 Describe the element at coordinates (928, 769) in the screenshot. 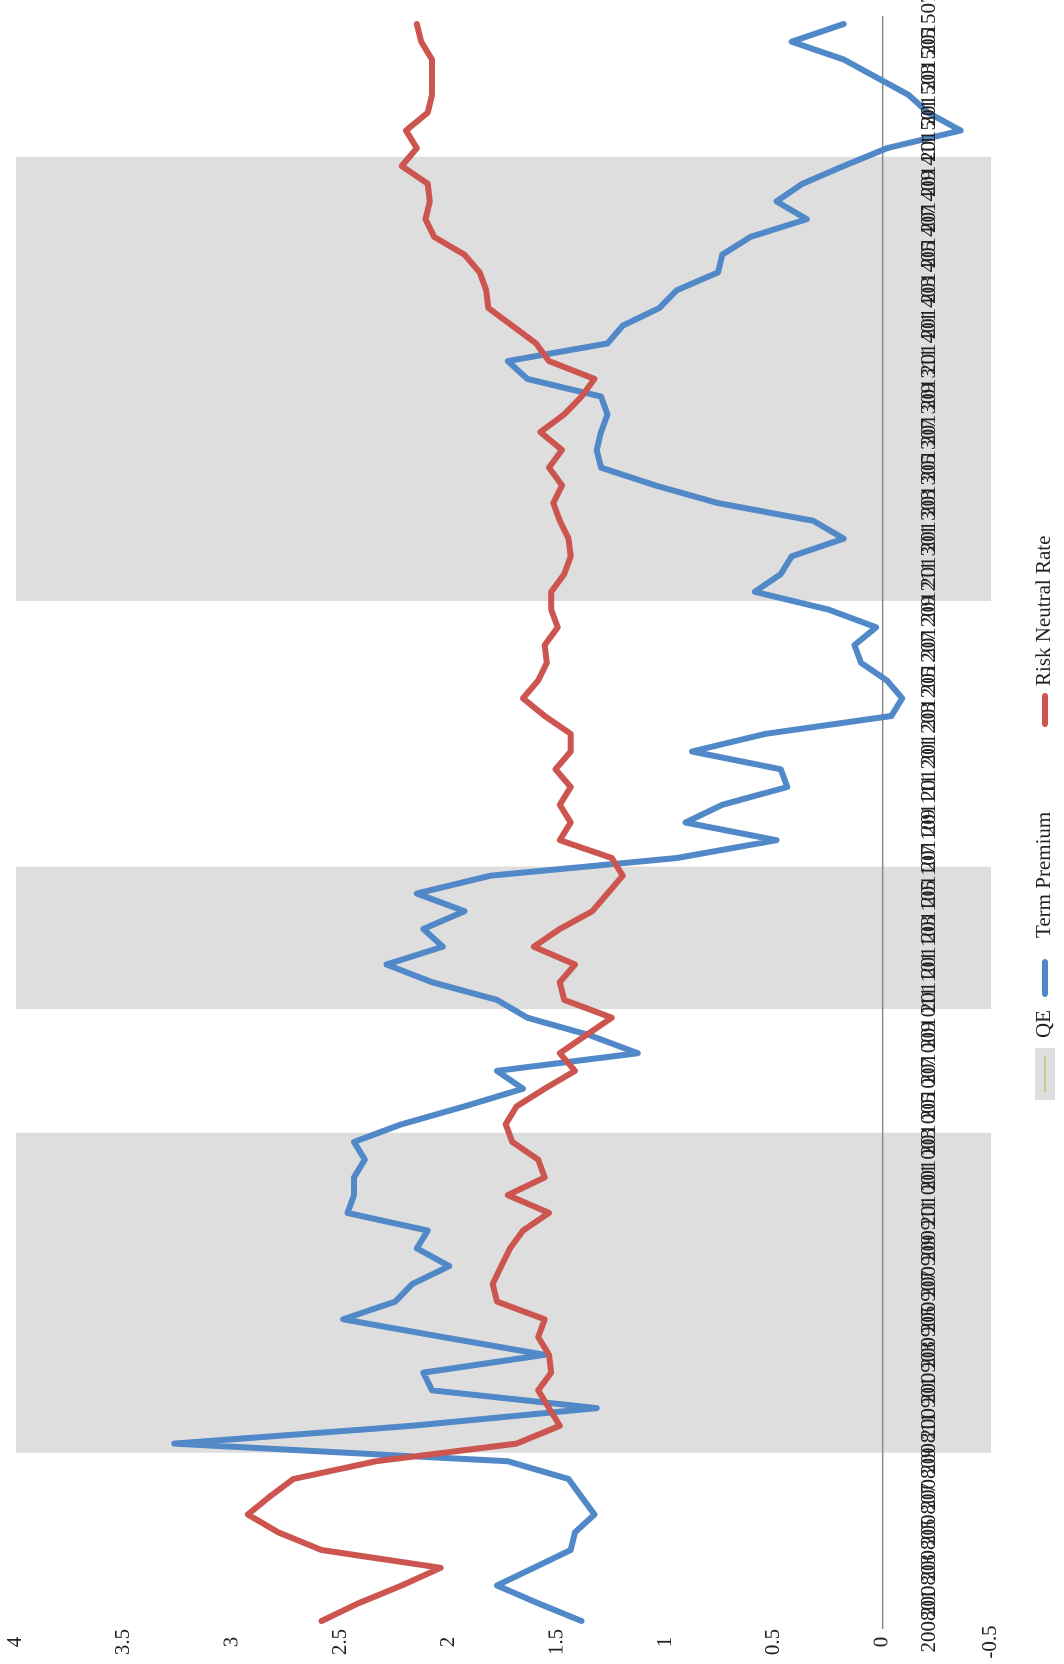

I see `category-label: 201201` at that location.